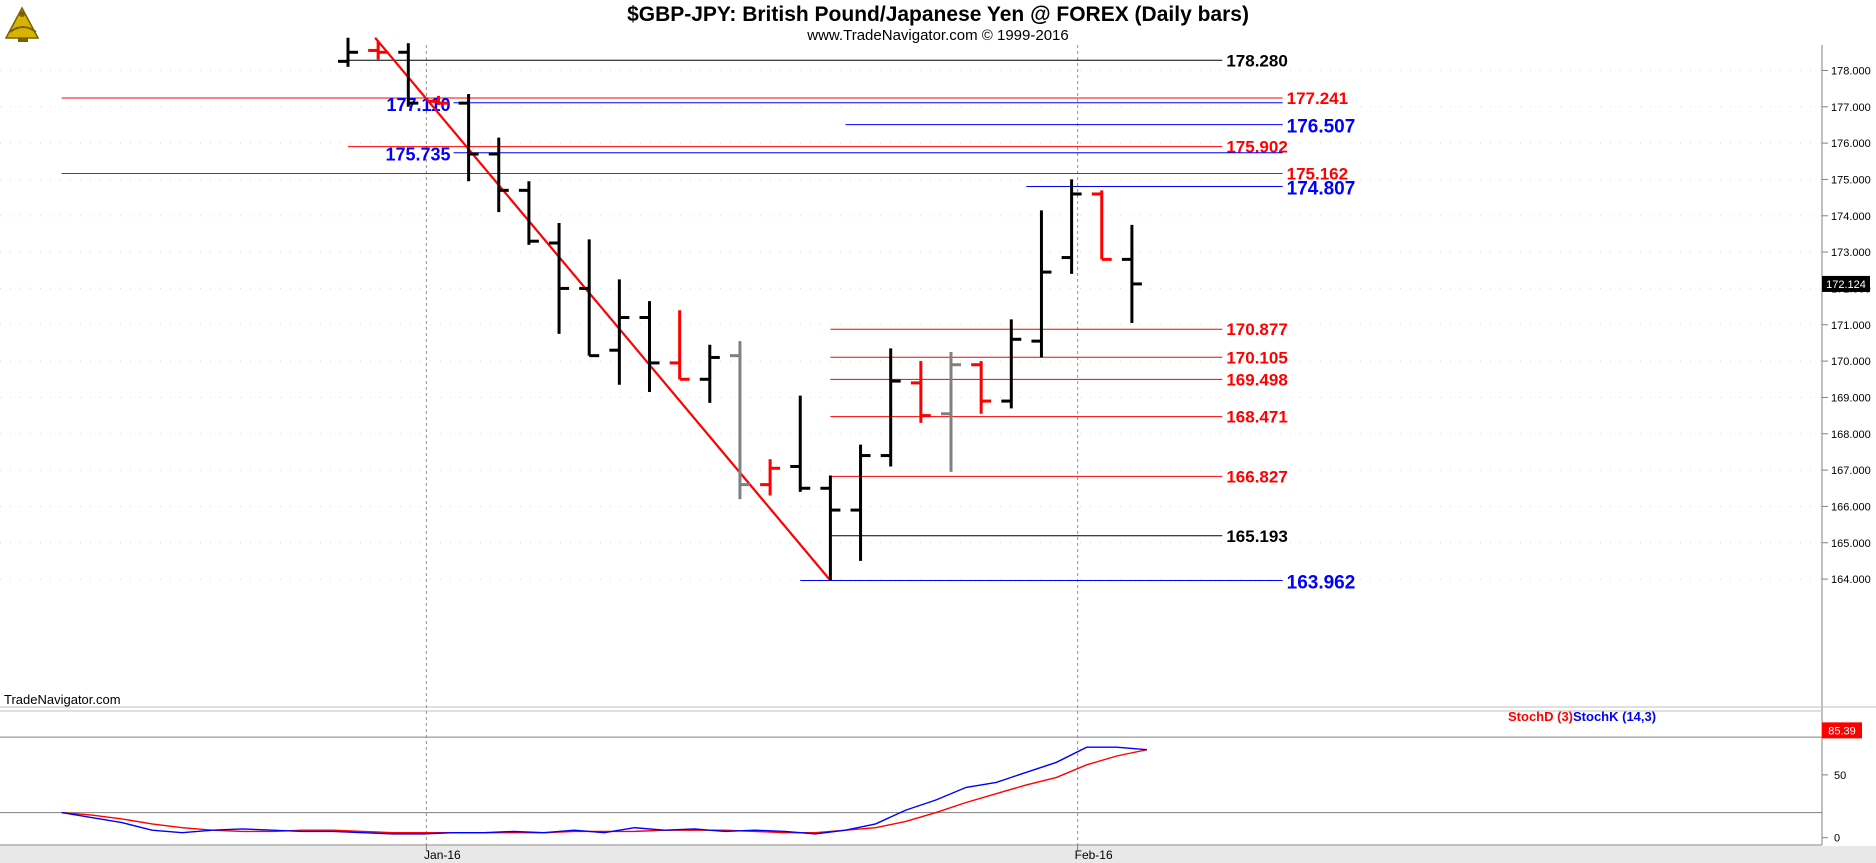 Image resolution: width=1876 pixels, height=863 pixels. What do you see at coordinates (1256, 476) in the screenshot?
I see `level-label: 166.827` at bounding box center [1256, 476].